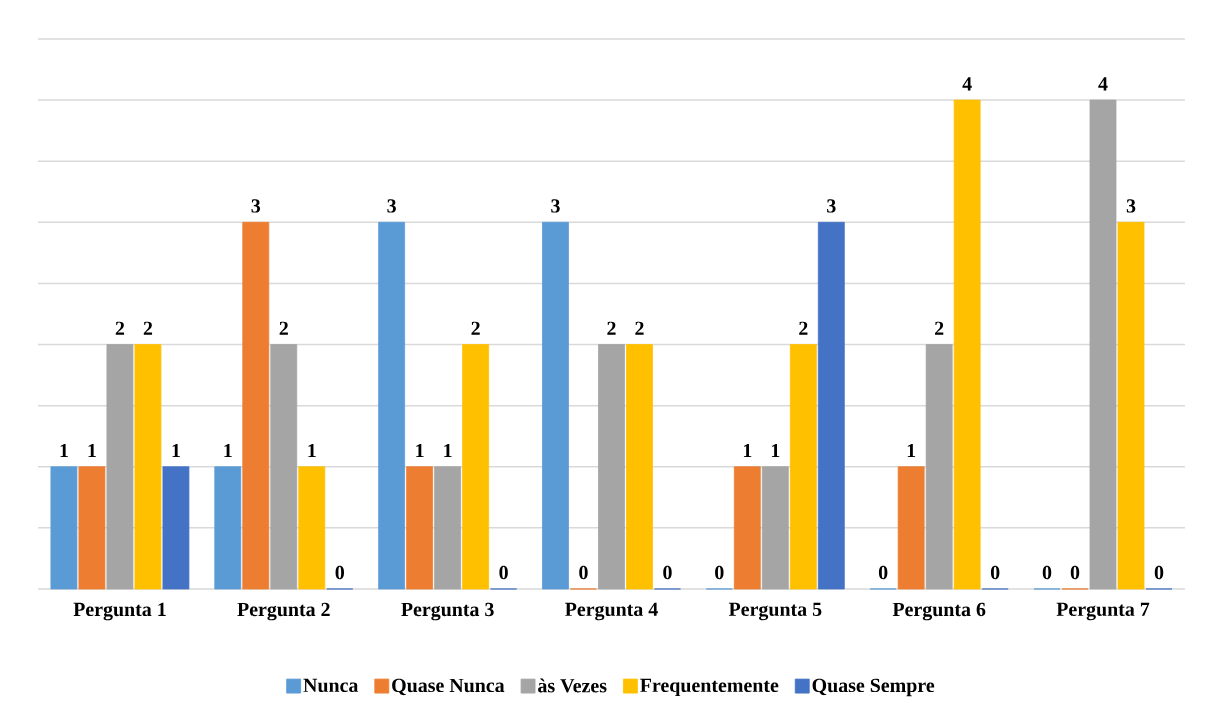 The height and width of the screenshot is (707, 1208). Describe the element at coordinates (709, 687) in the screenshot. I see `legend-label: Frequentemente` at that location.